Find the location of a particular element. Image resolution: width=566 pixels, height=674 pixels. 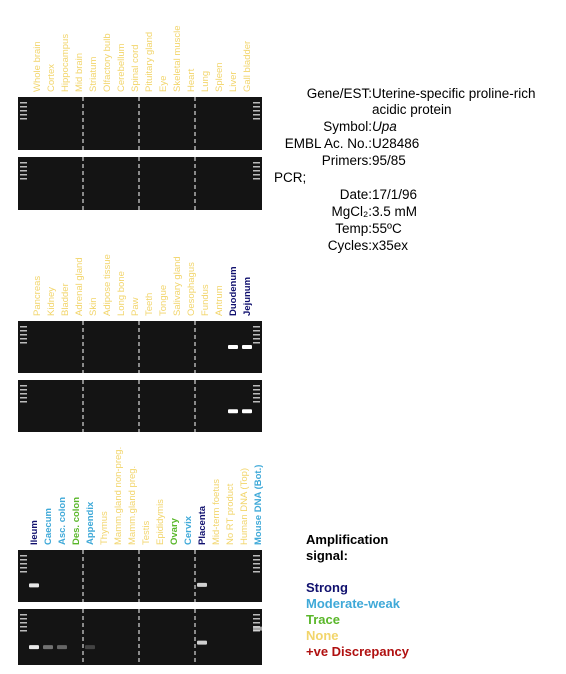

lane-label: Bladder is located at coordinates (65, 299).